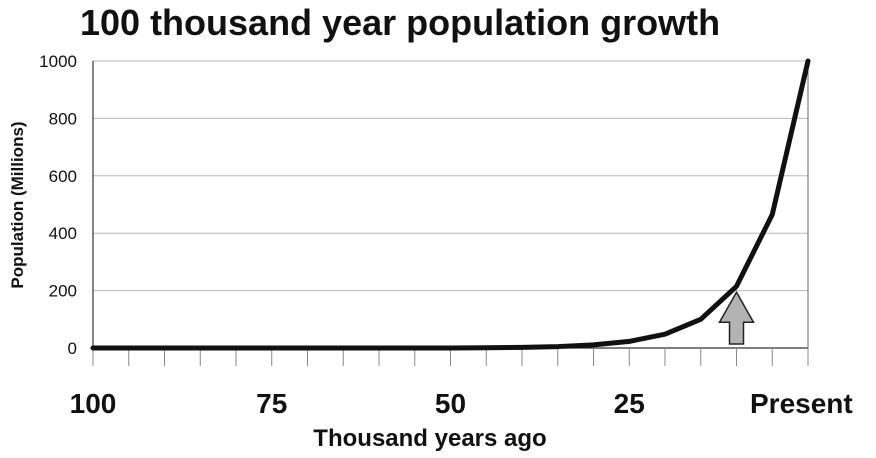 The width and height of the screenshot is (876, 458). What do you see at coordinates (450, 403) in the screenshot?
I see `x-tick-label: 50` at bounding box center [450, 403].